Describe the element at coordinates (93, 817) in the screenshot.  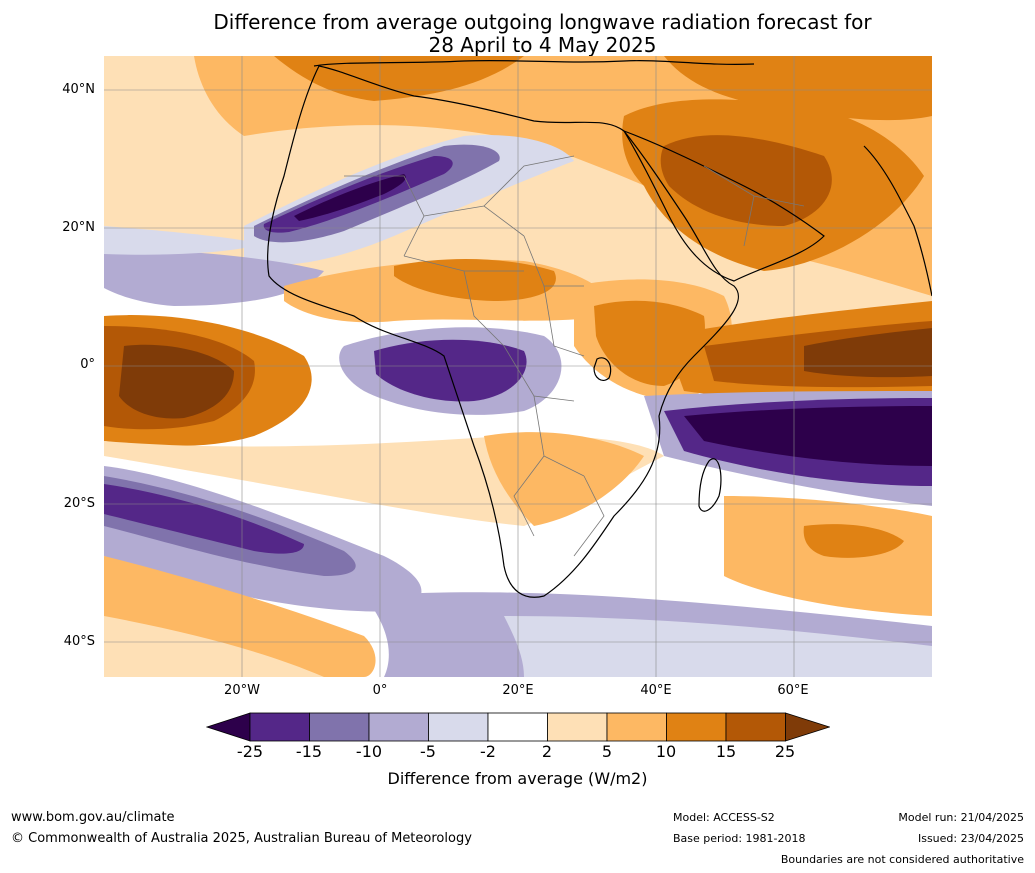
I see `footer-website: www.bom.gov.au/climate` at that location.